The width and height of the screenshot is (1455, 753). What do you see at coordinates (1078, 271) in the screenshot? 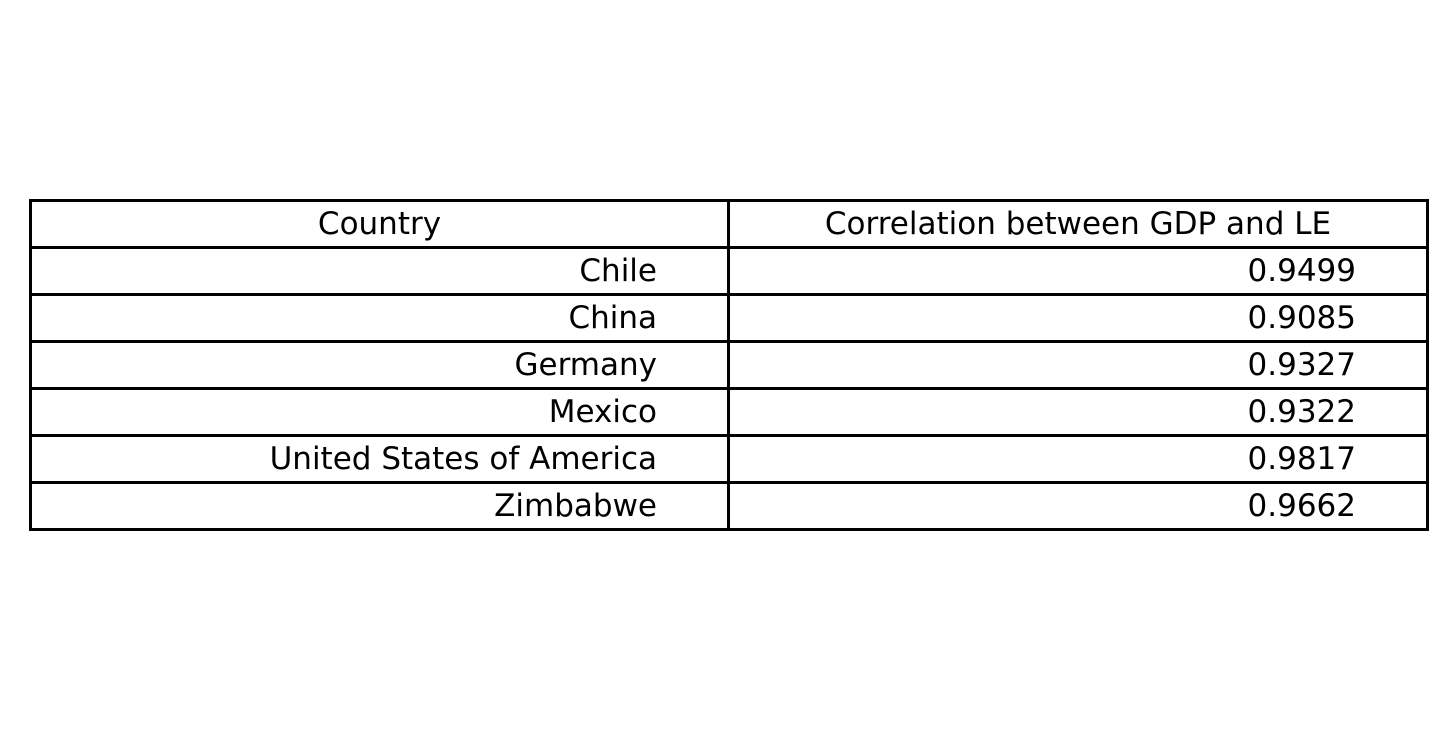
I see `cell-correlation: 0.9499` at bounding box center [1078, 271].